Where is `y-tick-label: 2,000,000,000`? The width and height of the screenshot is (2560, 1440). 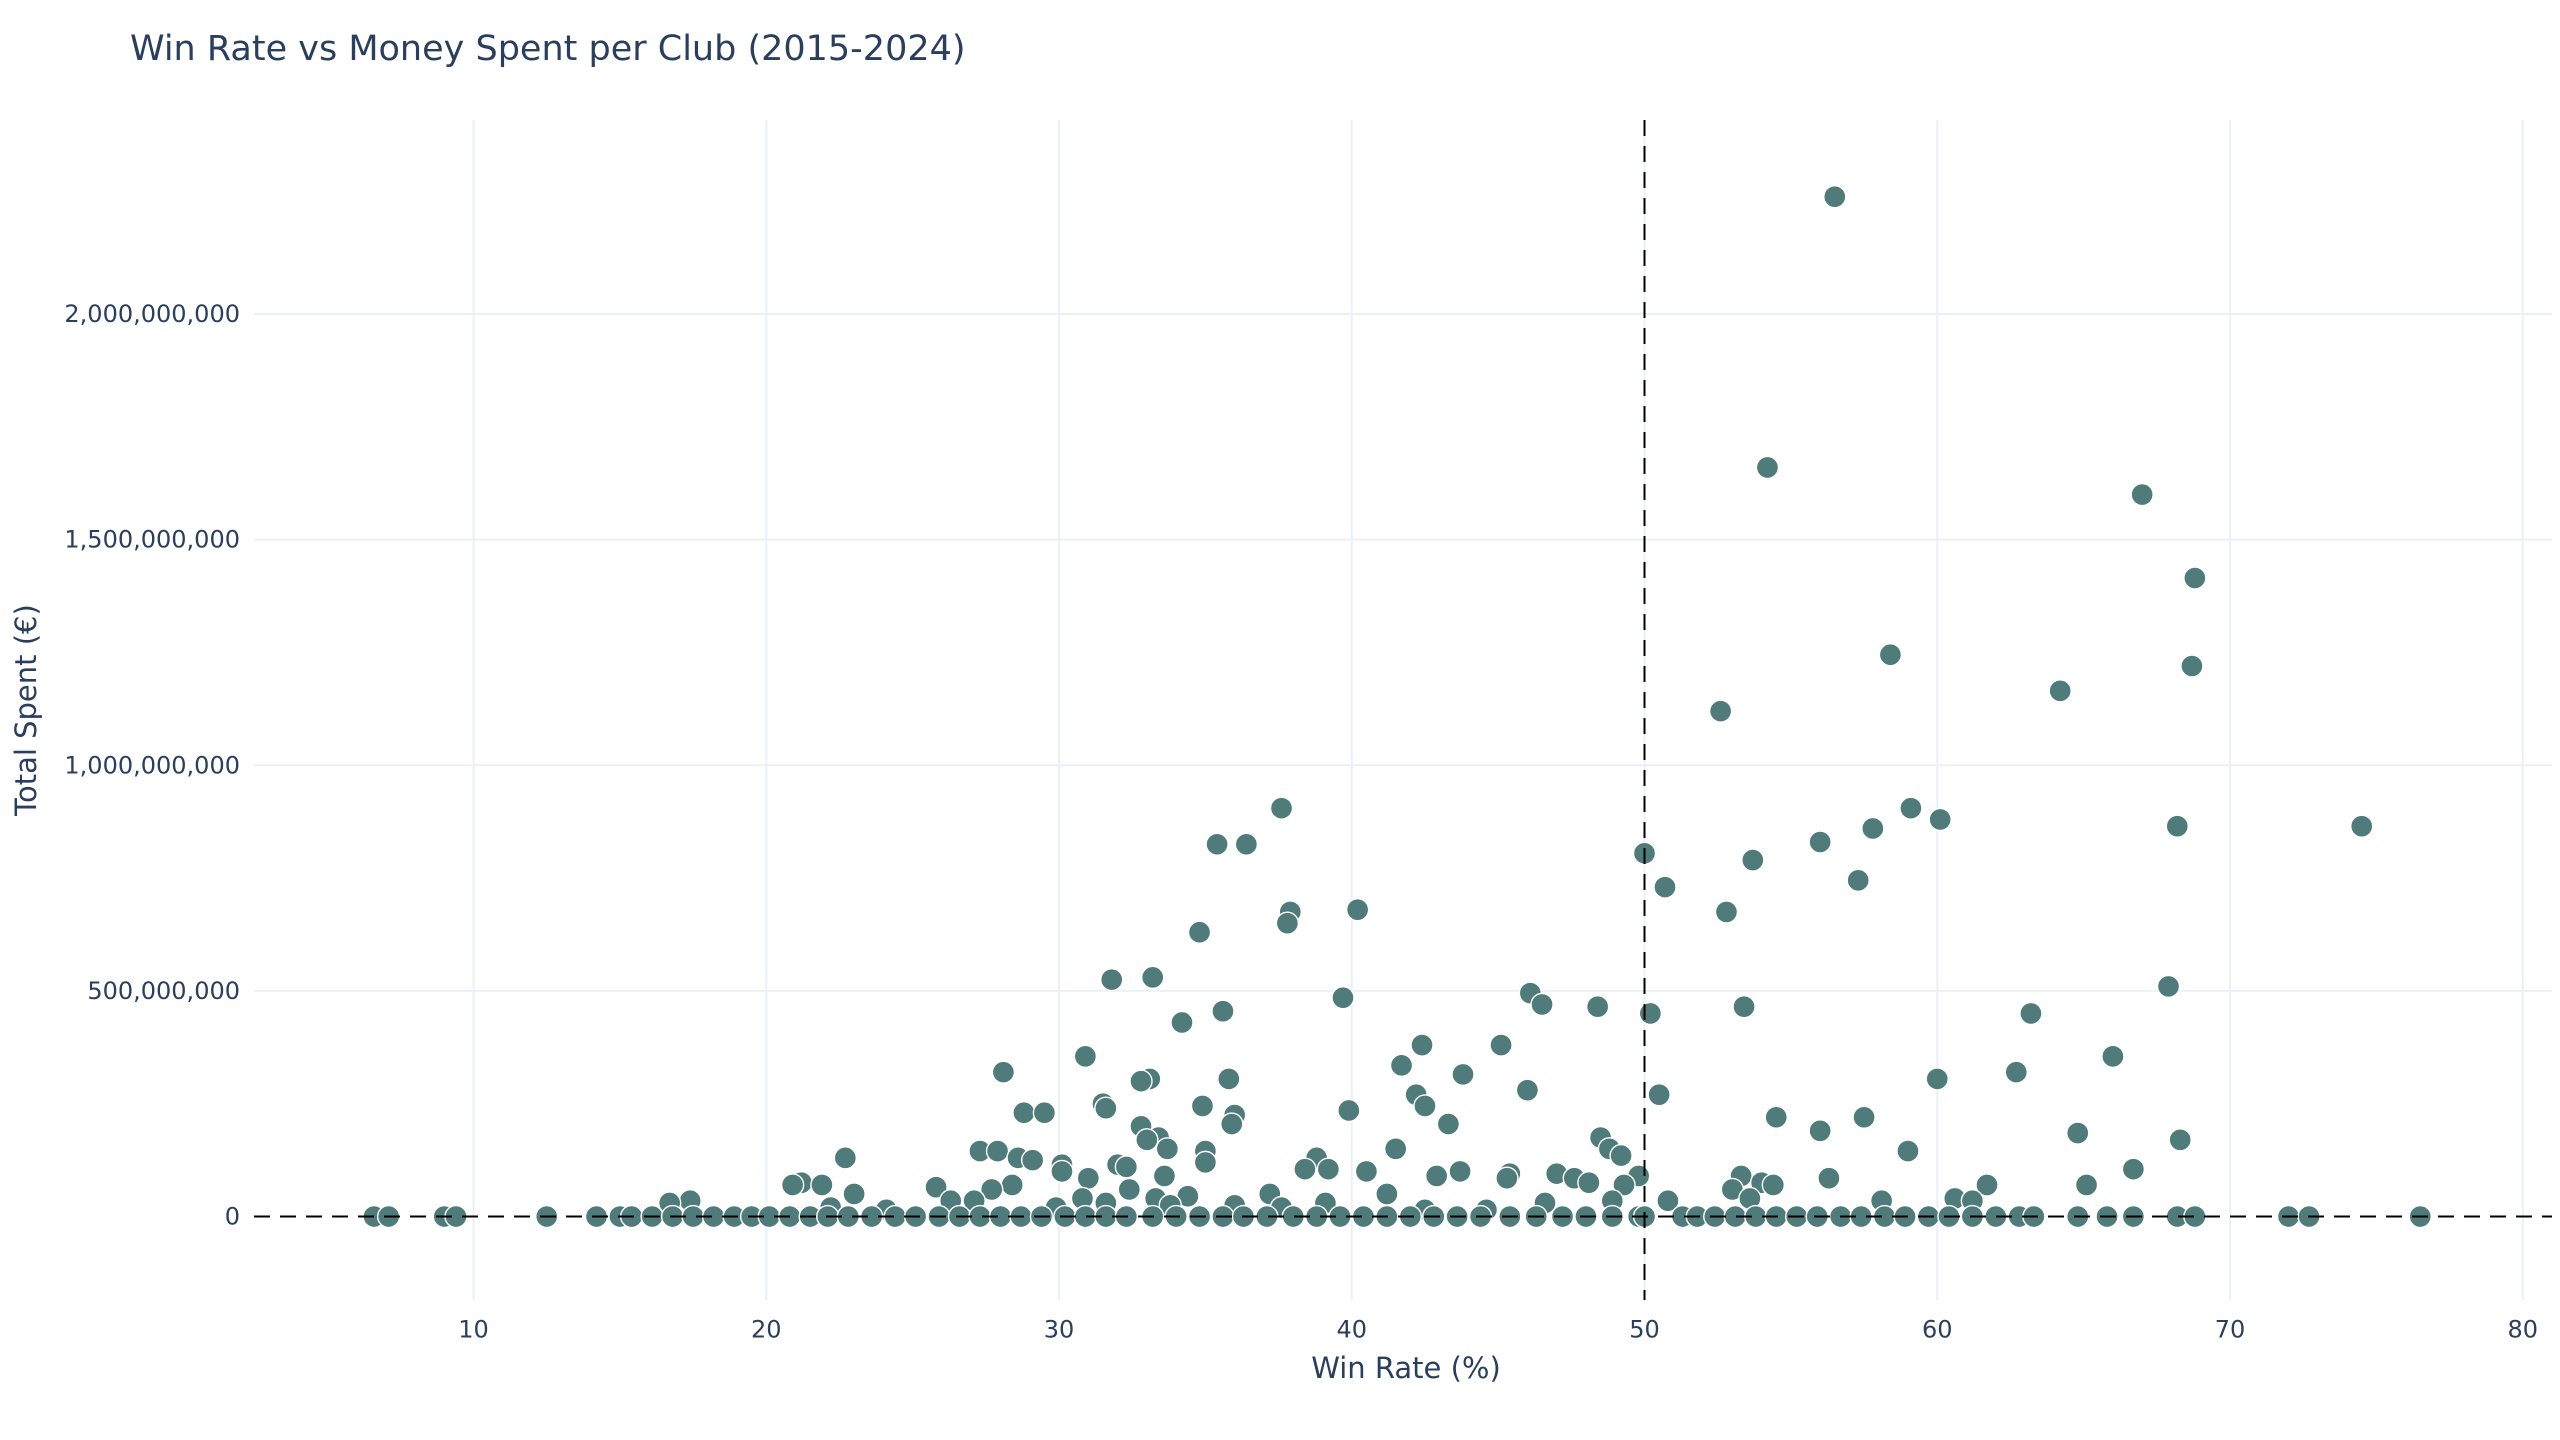
y-tick-label: 2,000,000,000 is located at coordinates (152, 314).